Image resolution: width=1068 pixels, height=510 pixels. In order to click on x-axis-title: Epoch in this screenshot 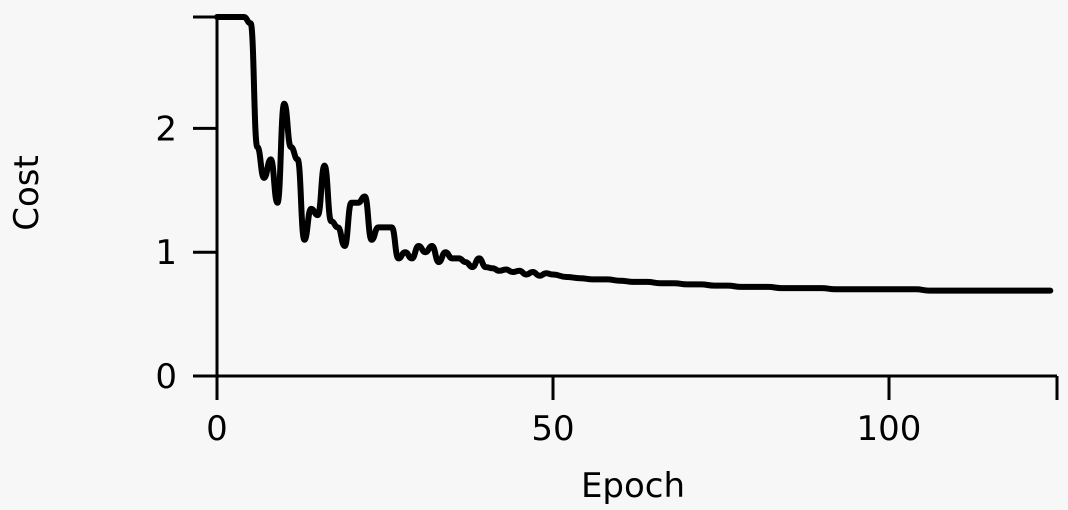, I will do `click(633, 486)`.